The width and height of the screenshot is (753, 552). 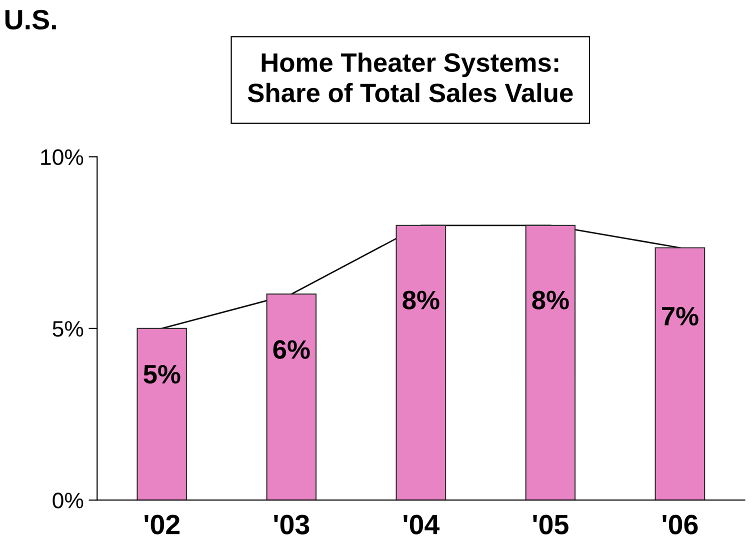 I want to click on text: U.S., so click(x=30, y=20).